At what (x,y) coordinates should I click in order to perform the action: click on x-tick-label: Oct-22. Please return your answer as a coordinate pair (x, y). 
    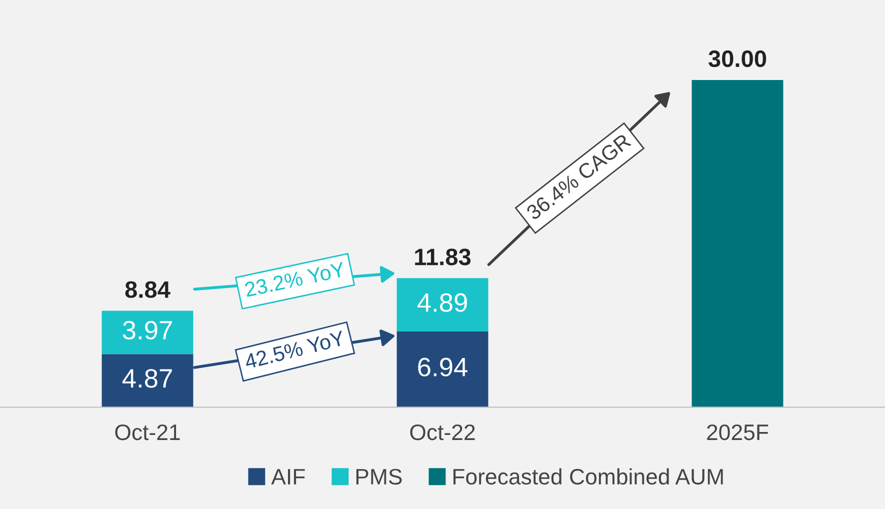
    Looking at the image, I should click on (442, 432).